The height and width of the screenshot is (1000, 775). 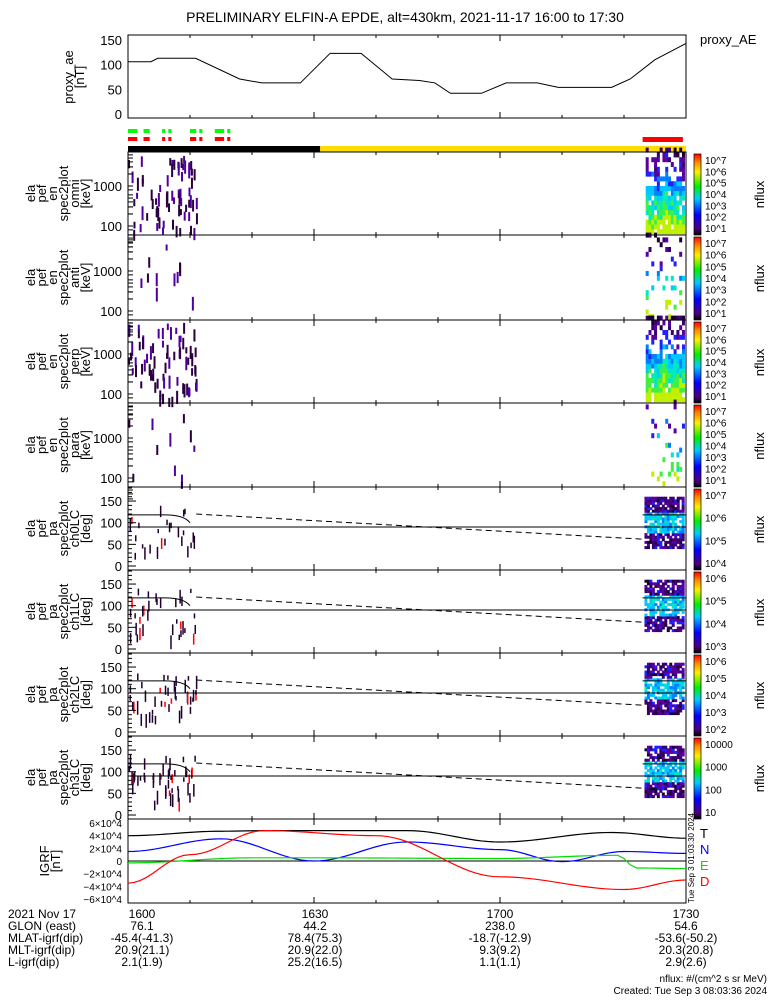 I want to click on pa-ch1LC-cbar-label: 10^3, so click(x=716, y=647).